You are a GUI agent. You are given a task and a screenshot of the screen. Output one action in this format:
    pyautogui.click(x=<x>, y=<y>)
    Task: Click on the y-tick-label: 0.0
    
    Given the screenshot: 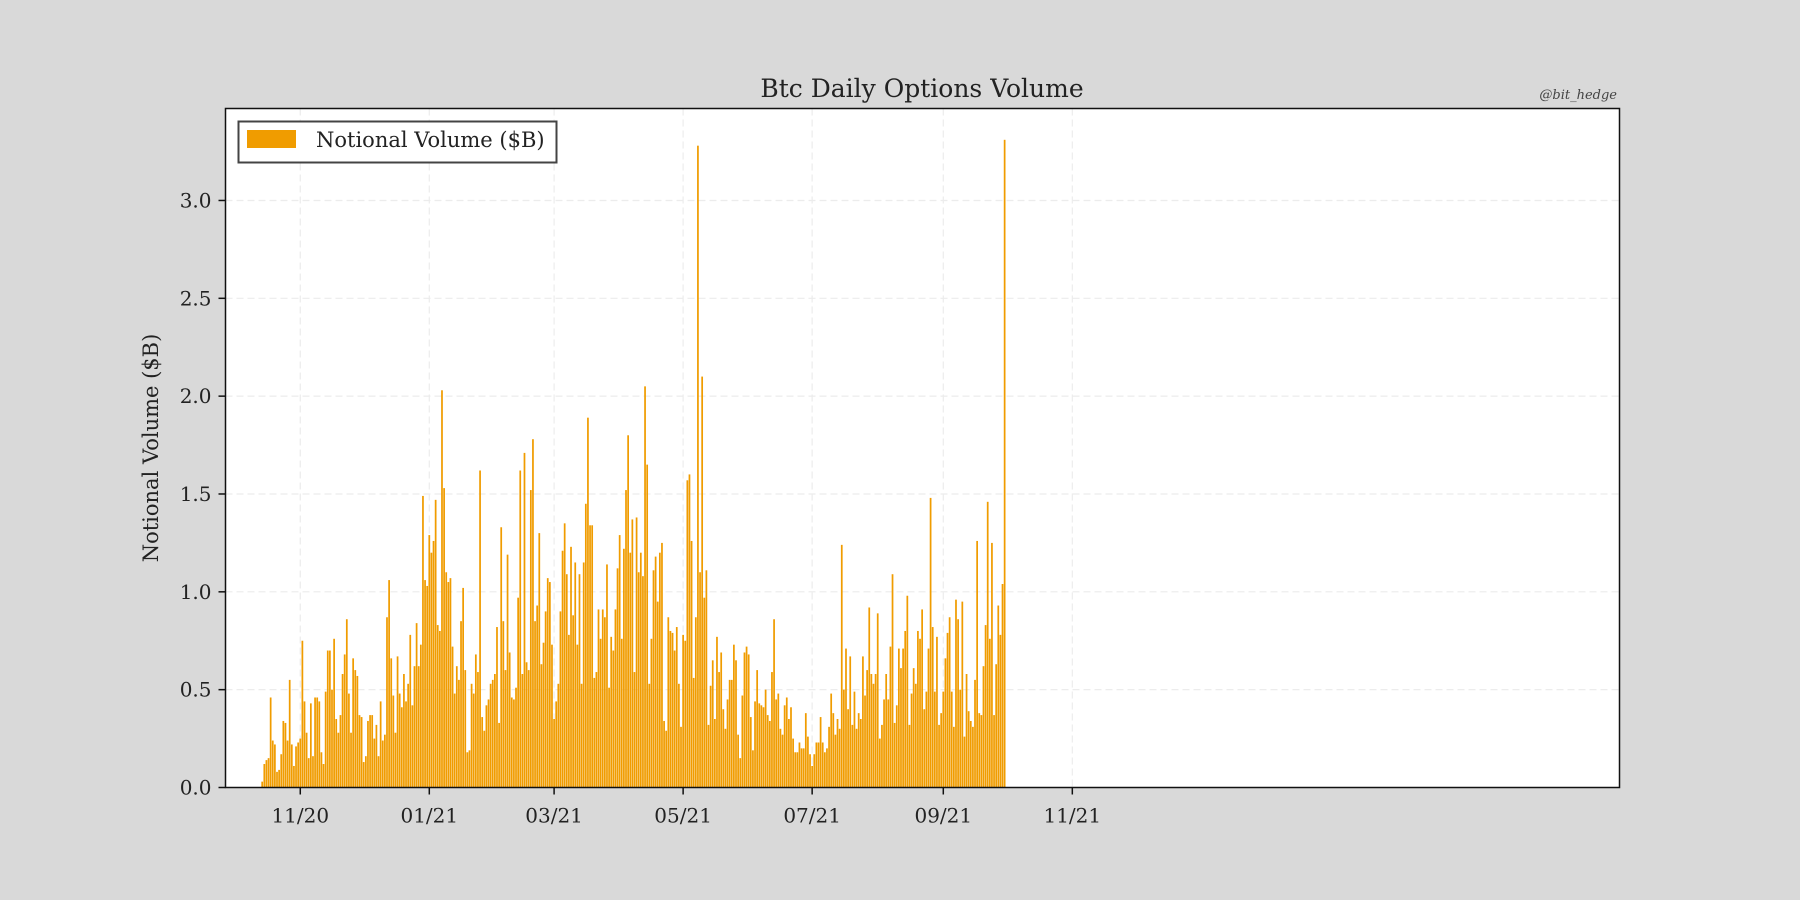 What is the action you would take?
    pyautogui.click(x=196, y=788)
    